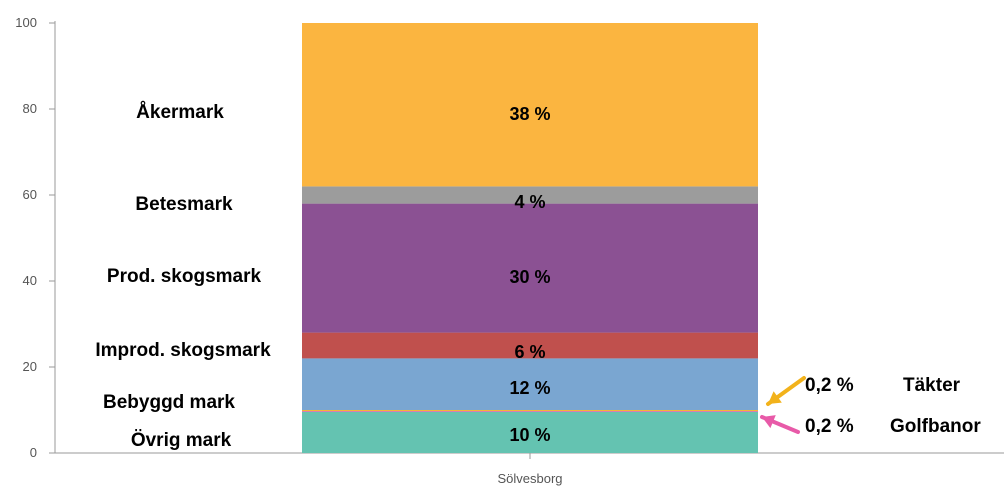  What do you see at coordinates (529, 277) in the screenshot?
I see `segment-value-prod-skogsmark: 30 %` at bounding box center [529, 277].